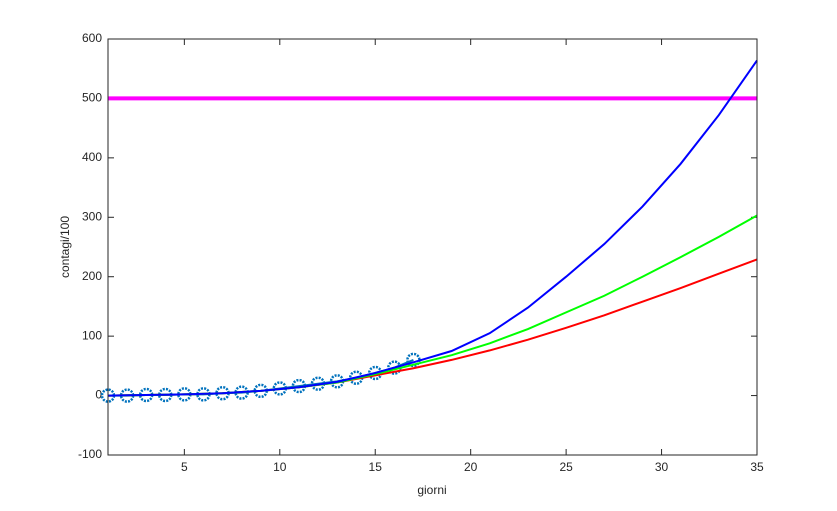  I want to click on x-tick-label: 35, so click(757, 467).